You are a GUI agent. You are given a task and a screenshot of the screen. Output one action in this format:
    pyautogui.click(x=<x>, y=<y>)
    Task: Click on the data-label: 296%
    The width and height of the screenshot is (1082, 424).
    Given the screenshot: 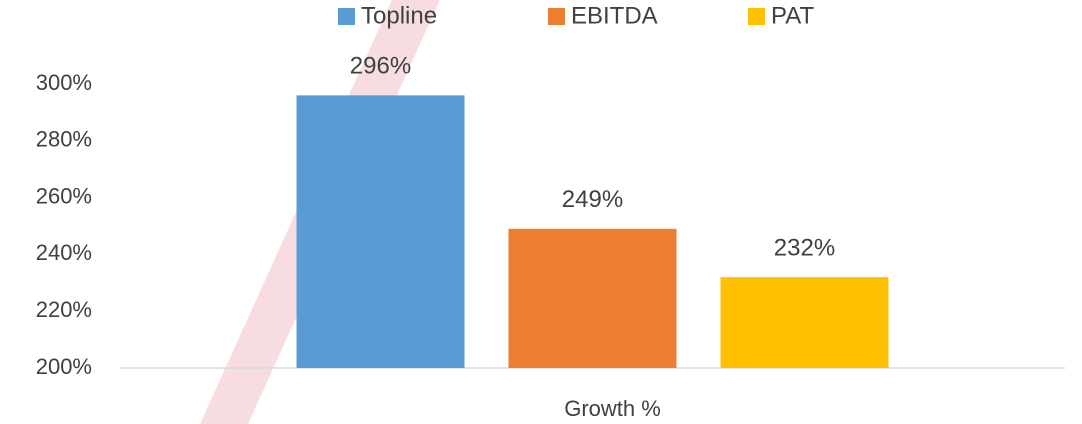 What is the action you would take?
    pyautogui.click(x=380, y=66)
    